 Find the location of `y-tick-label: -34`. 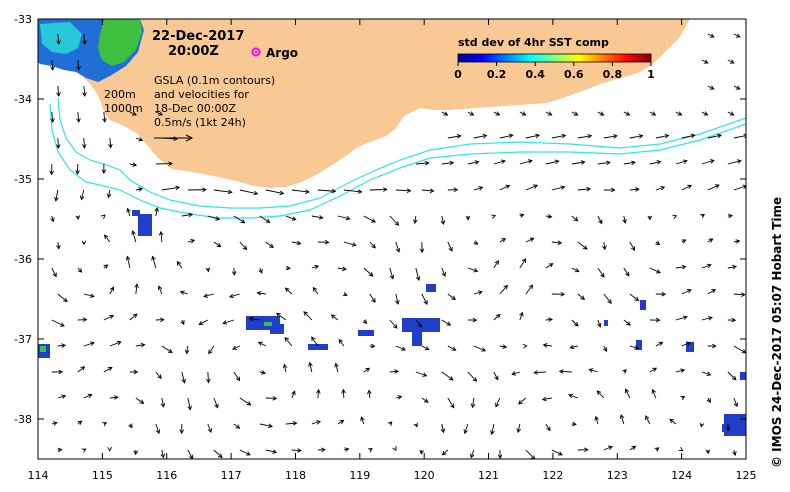

y-tick-label: -34 is located at coordinates (23, 99).